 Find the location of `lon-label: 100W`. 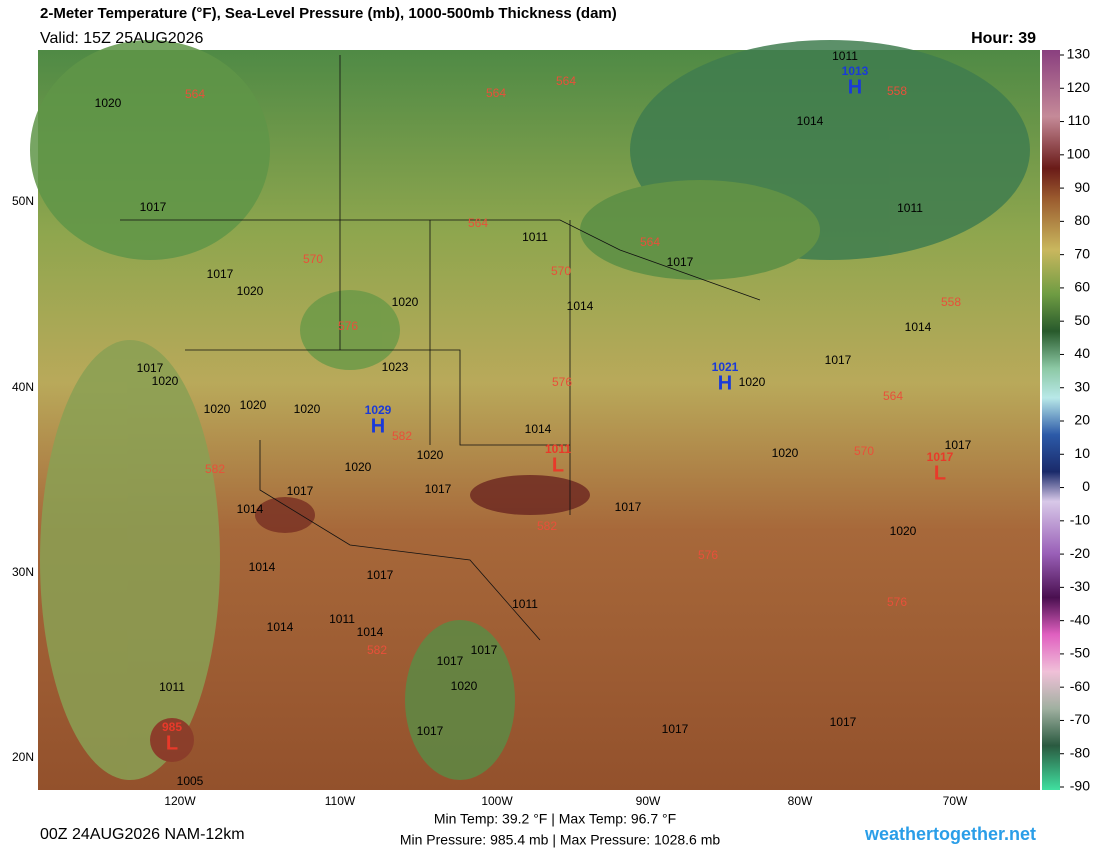

lon-label: 100W is located at coordinates (497, 801).